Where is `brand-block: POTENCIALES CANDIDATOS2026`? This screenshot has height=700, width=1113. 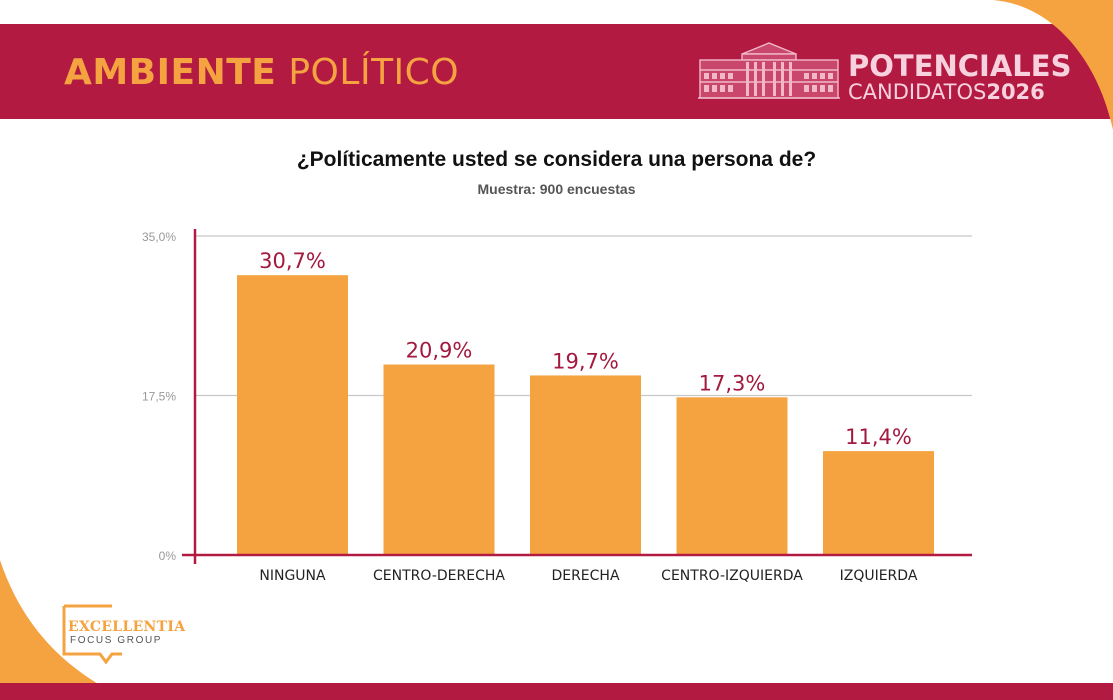
brand-block: POTENCIALES CANDIDATOS2026 is located at coordinates (959, 77).